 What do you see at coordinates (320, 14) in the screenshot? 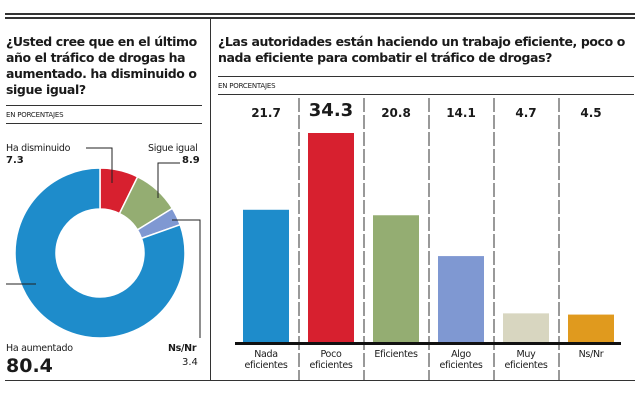
I see `top-rule` at bounding box center [320, 14].